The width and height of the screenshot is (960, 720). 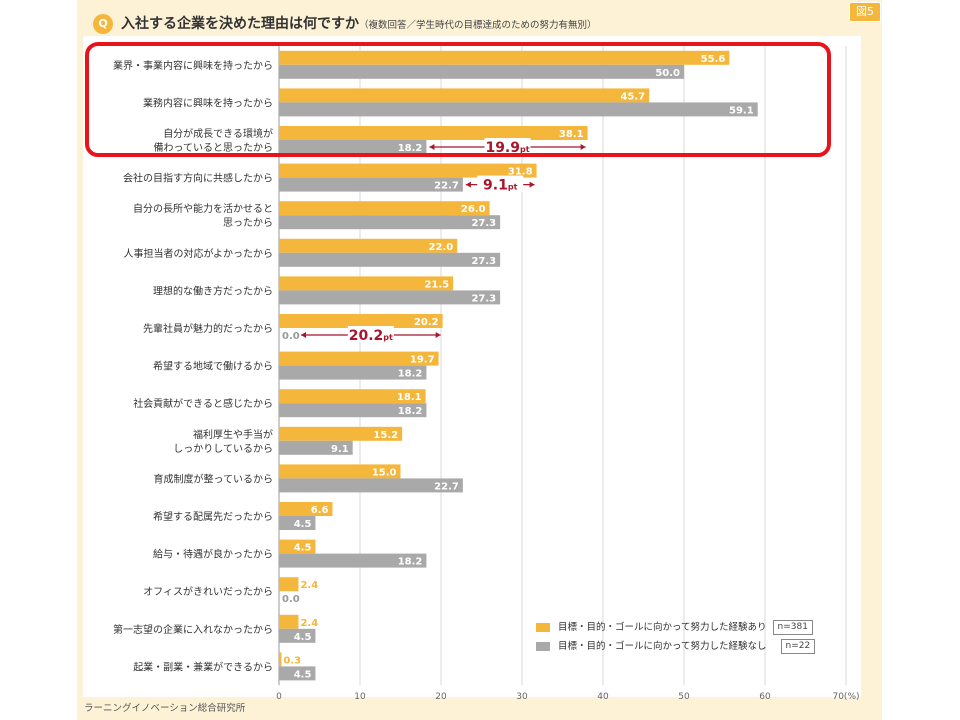 I want to click on category-label: オフィスがきれいだったから, so click(x=208, y=591).